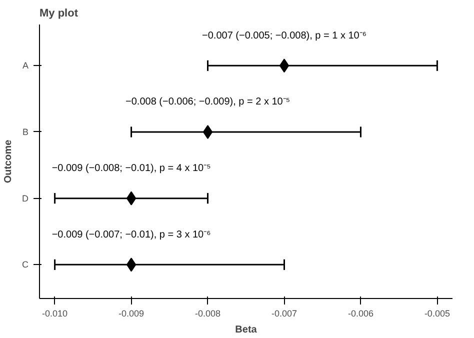 The width and height of the screenshot is (474, 338). I want to click on y-tick-label: D, so click(25, 198).